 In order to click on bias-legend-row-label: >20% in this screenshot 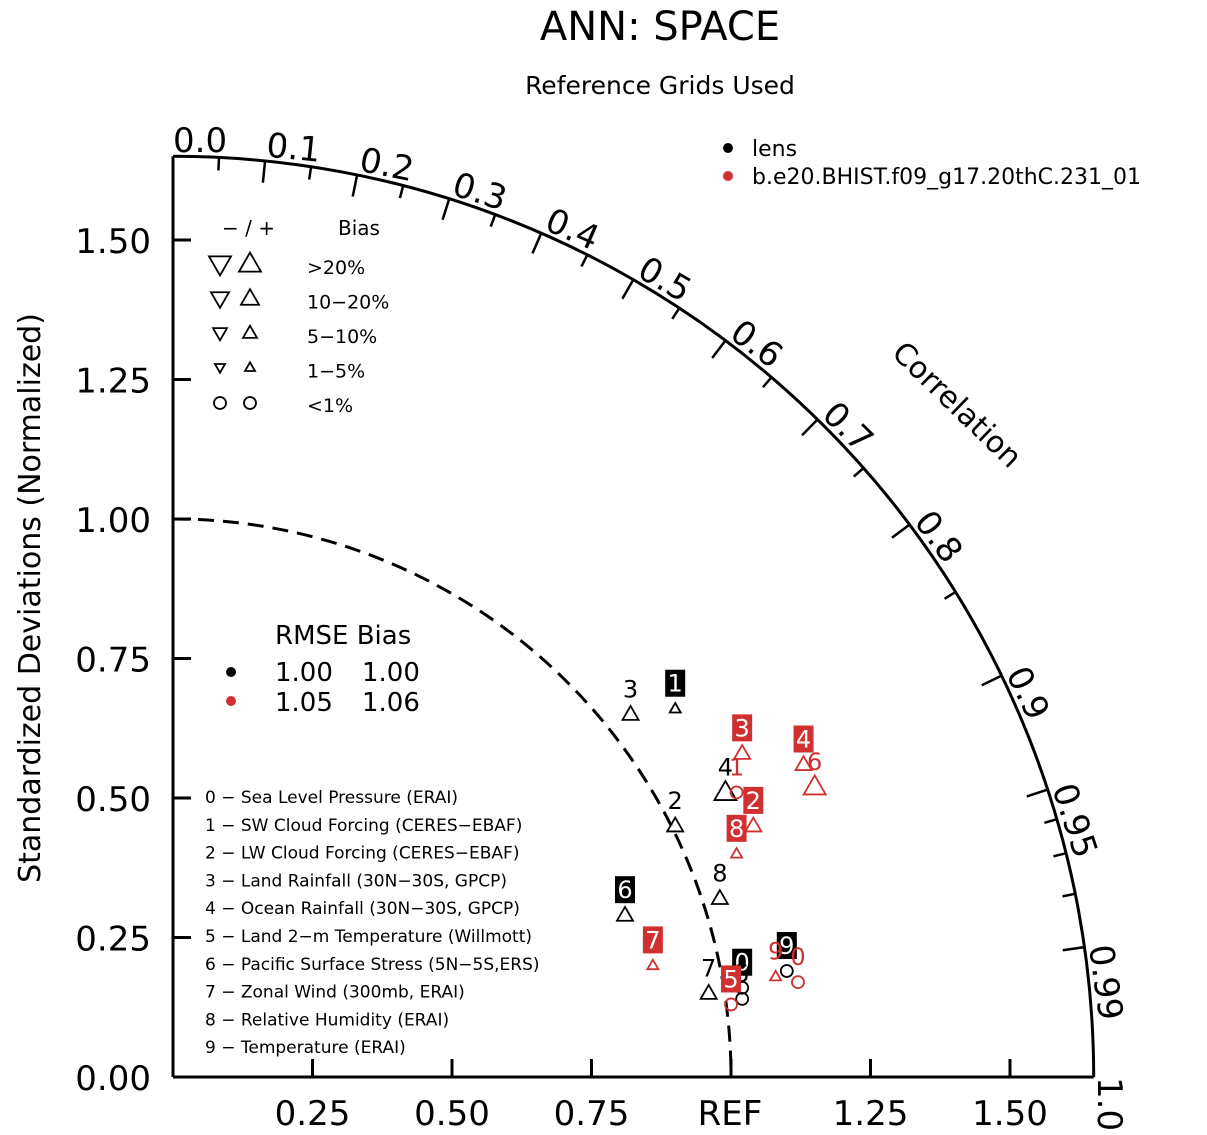, I will do `click(336, 268)`.